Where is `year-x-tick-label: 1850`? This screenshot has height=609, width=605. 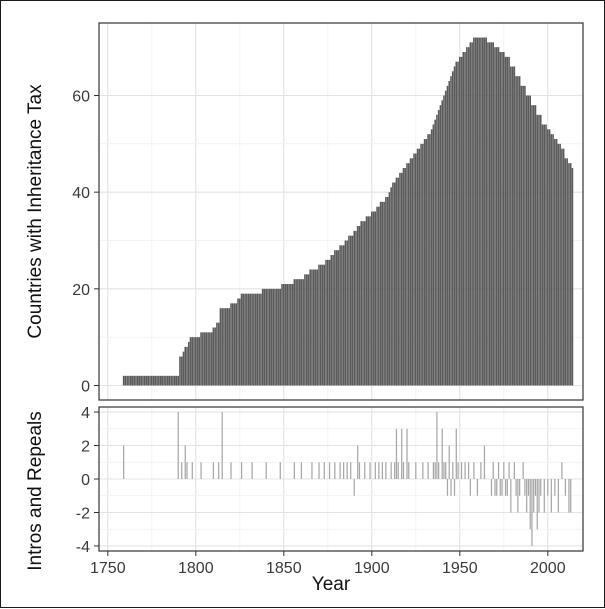
year-x-tick-label: 1850 is located at coordinates (284, 568).